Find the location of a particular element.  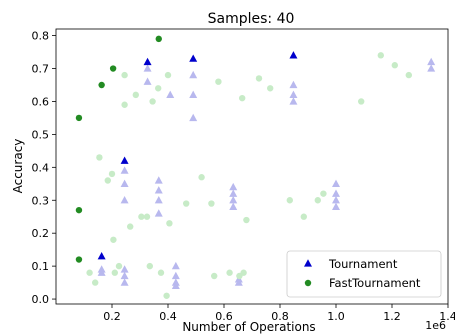

x-tick-label: 1.2 is located at coordinates (392, 316).